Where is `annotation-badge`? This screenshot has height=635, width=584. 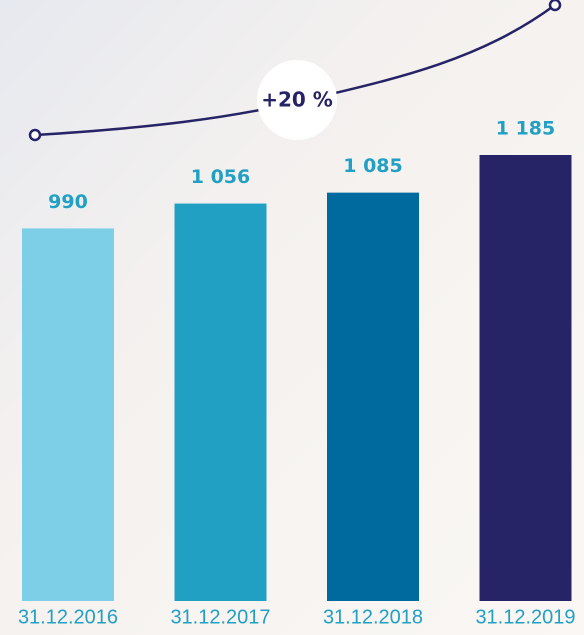 annotation-badge is located at coordinates (297, 100).